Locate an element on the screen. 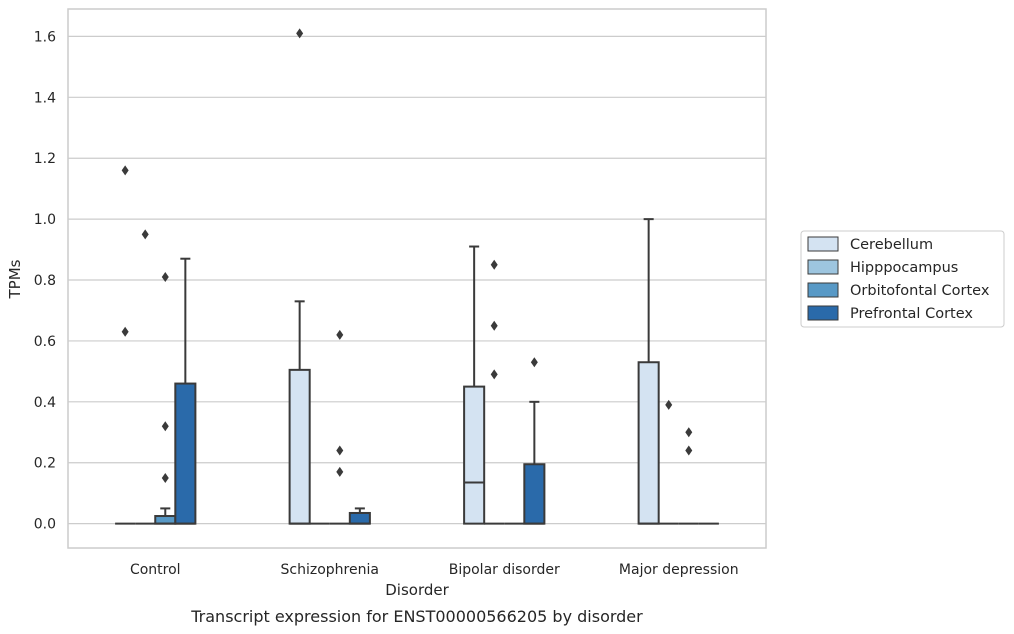  legend-label: Hipppocampus is located at coordinates (904, 268).